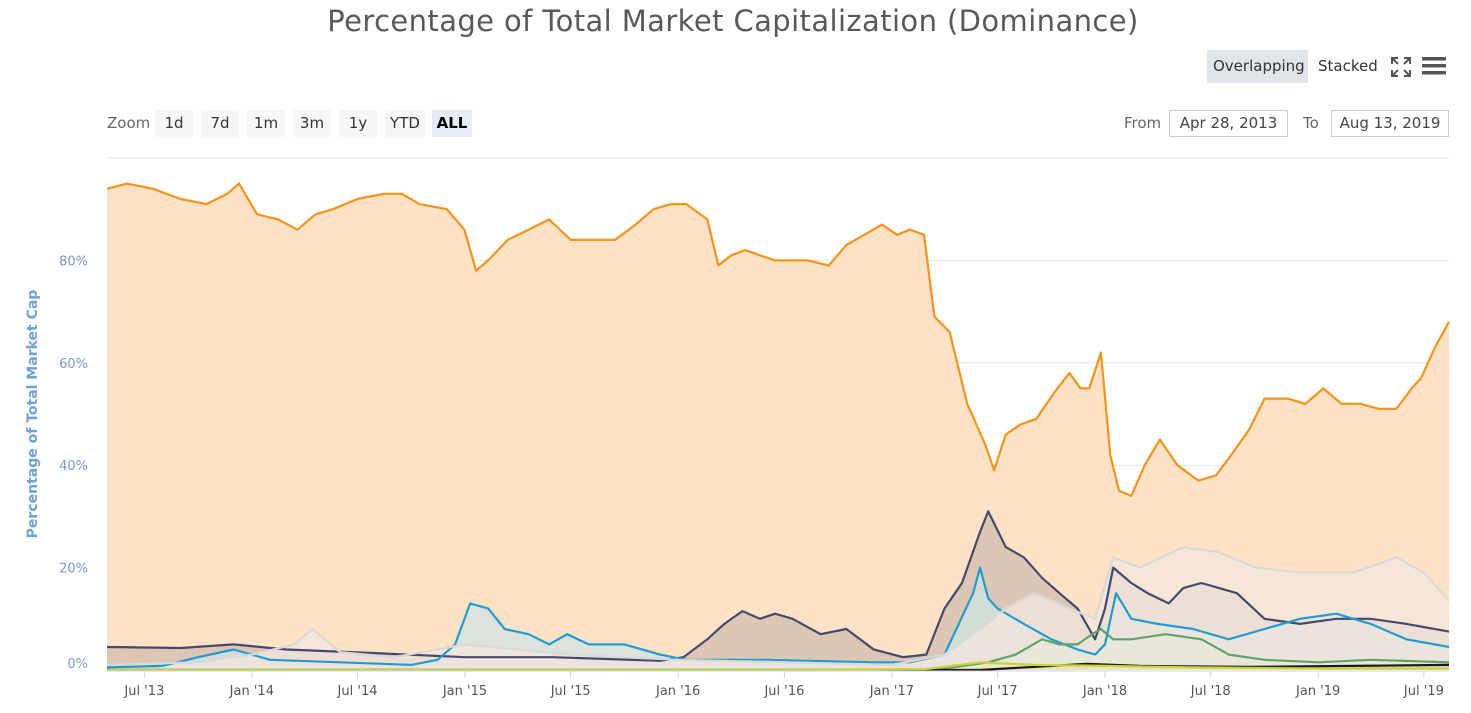 The height and width of the screenshot is (713, 1471). What do you see at coordinates (1257, 66) in the screenshot?
I see `overlapping-button: Overlapping` at bounding box center [1257, 66].